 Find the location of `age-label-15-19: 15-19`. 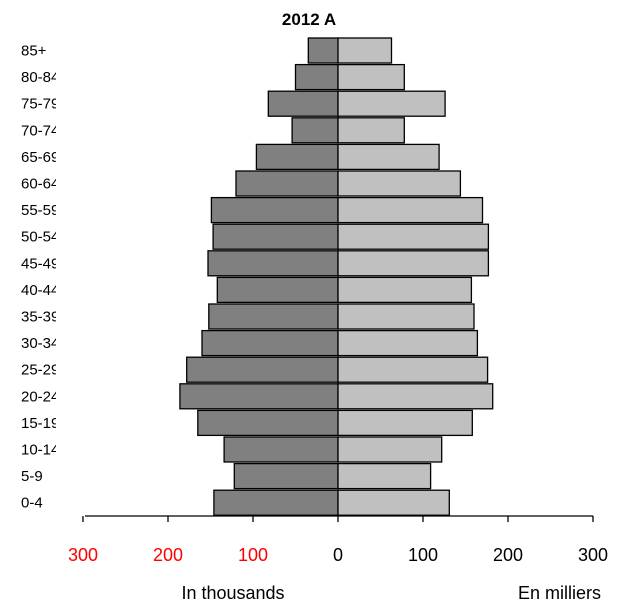

age-label-15-19: 15-19 is located at coordinates (40, 423).